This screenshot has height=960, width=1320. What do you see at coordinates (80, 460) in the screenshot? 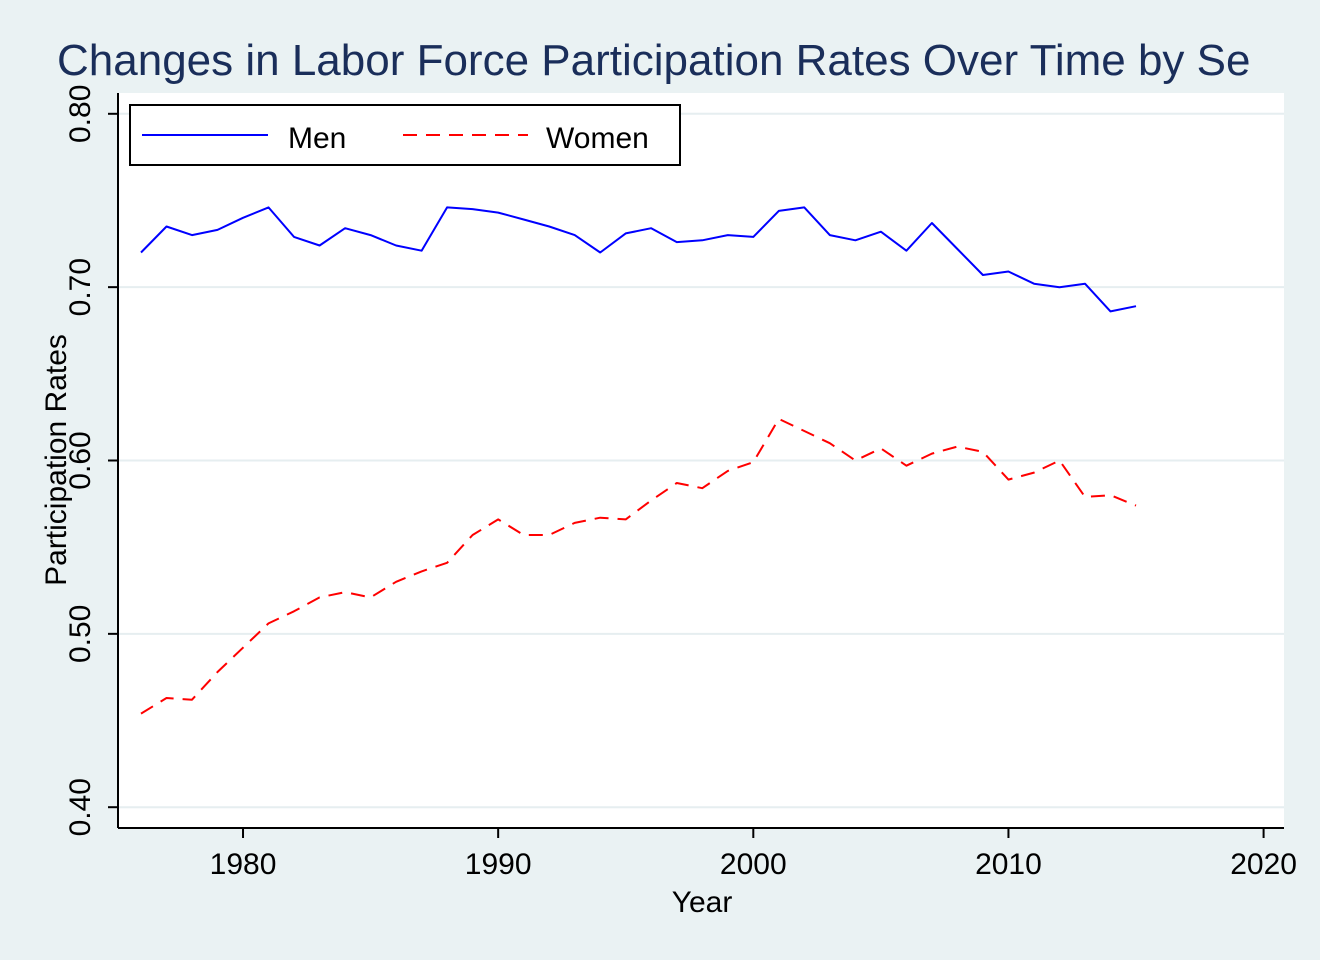
I see `y-tick-label-2: 0.60` at bounding box center [80, 460].